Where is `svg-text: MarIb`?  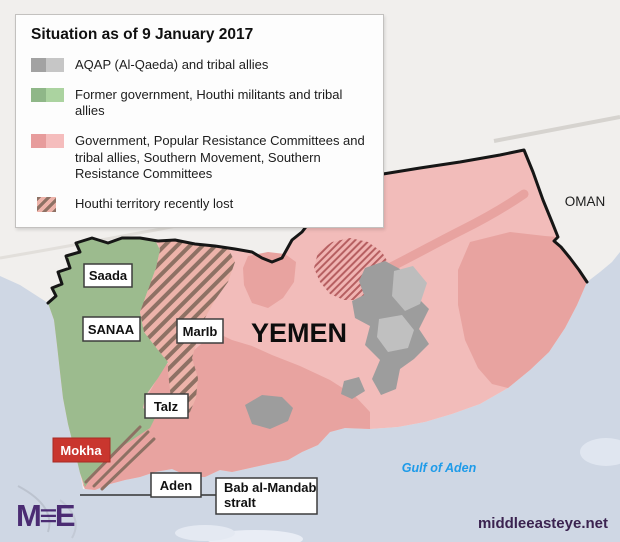 svg-text: MarIb is located at coordinates (200, 331).